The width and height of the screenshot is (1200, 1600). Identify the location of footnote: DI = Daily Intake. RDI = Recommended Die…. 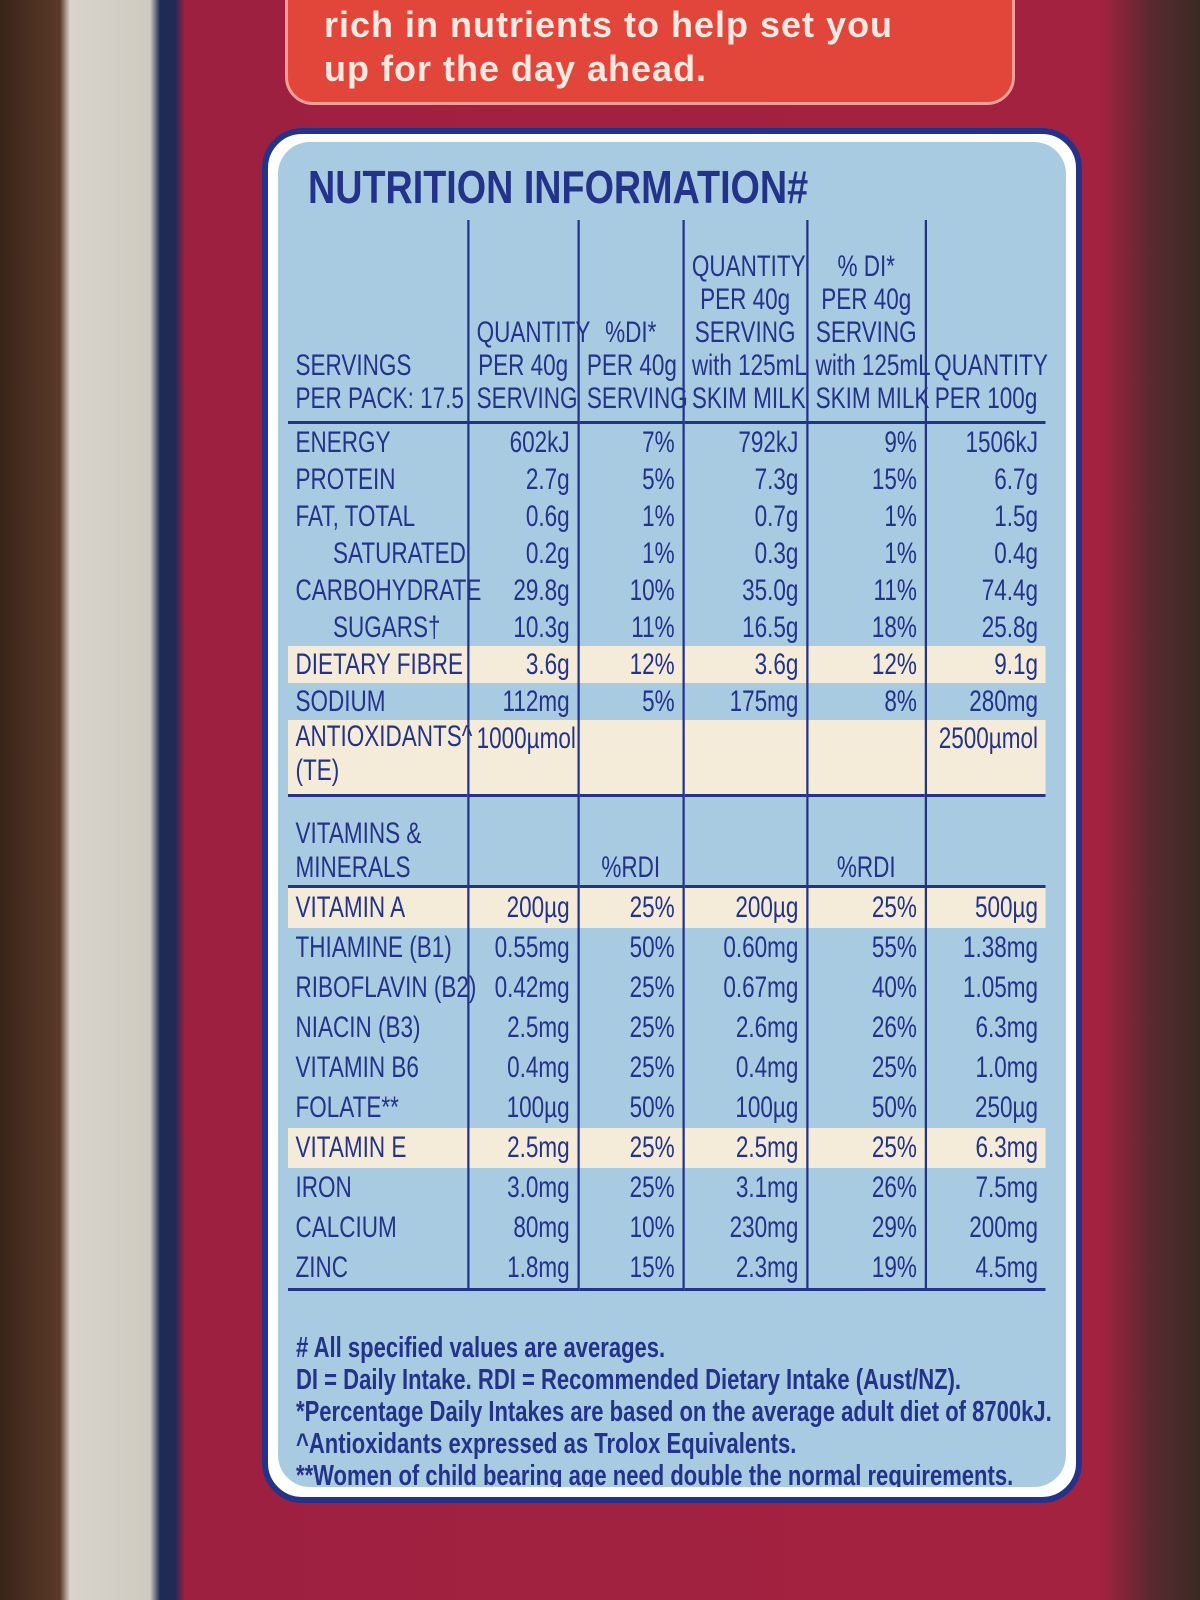
(629, 1380).